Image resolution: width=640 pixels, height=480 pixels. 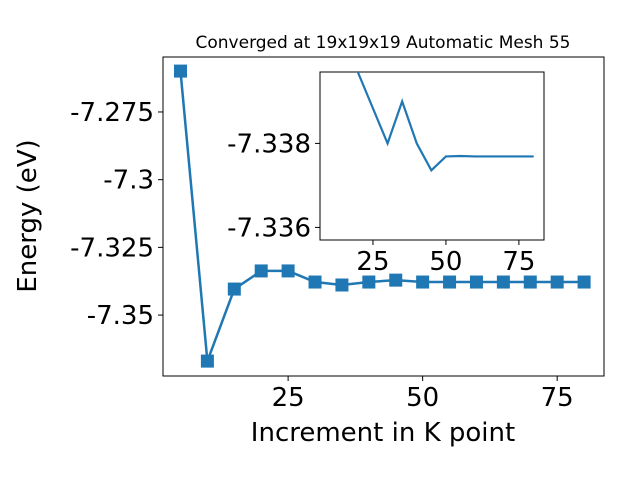 I want to click on chart-title: Converged at 19x19x19 Automatic Mesh 55, so click(x=383, y=43).